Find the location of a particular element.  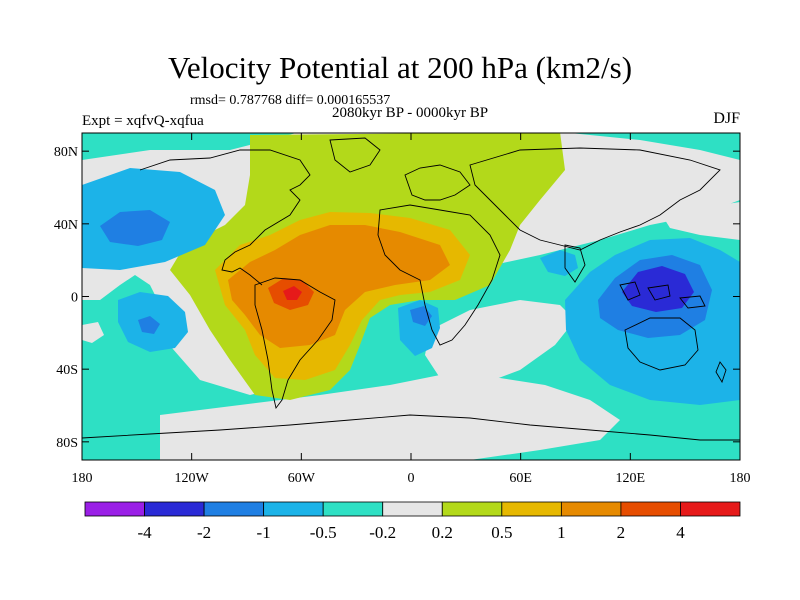

colorbar-label: 1 is located at coordinates (561, 532).